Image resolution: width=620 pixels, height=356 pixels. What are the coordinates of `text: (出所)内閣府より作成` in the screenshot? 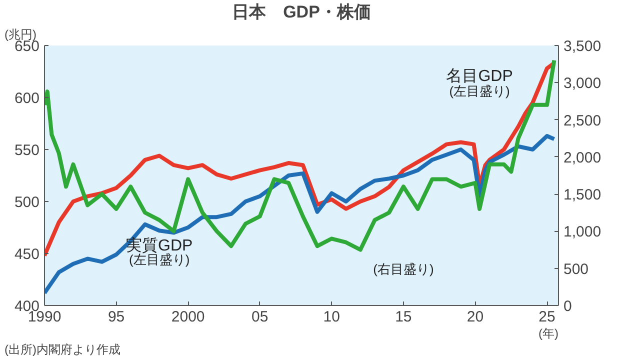 It's located at (62, 349).